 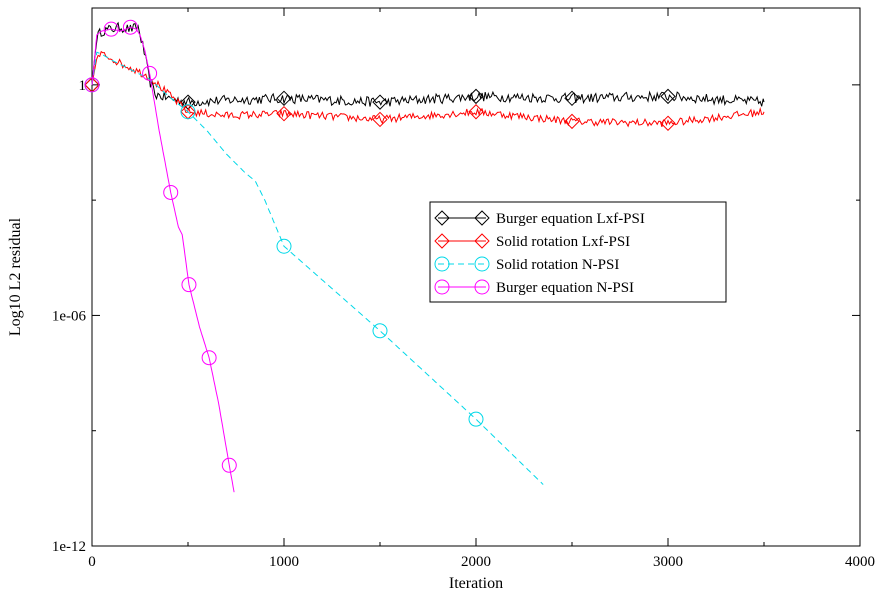 I want to click on legend-box, so click(x=578, y=252).